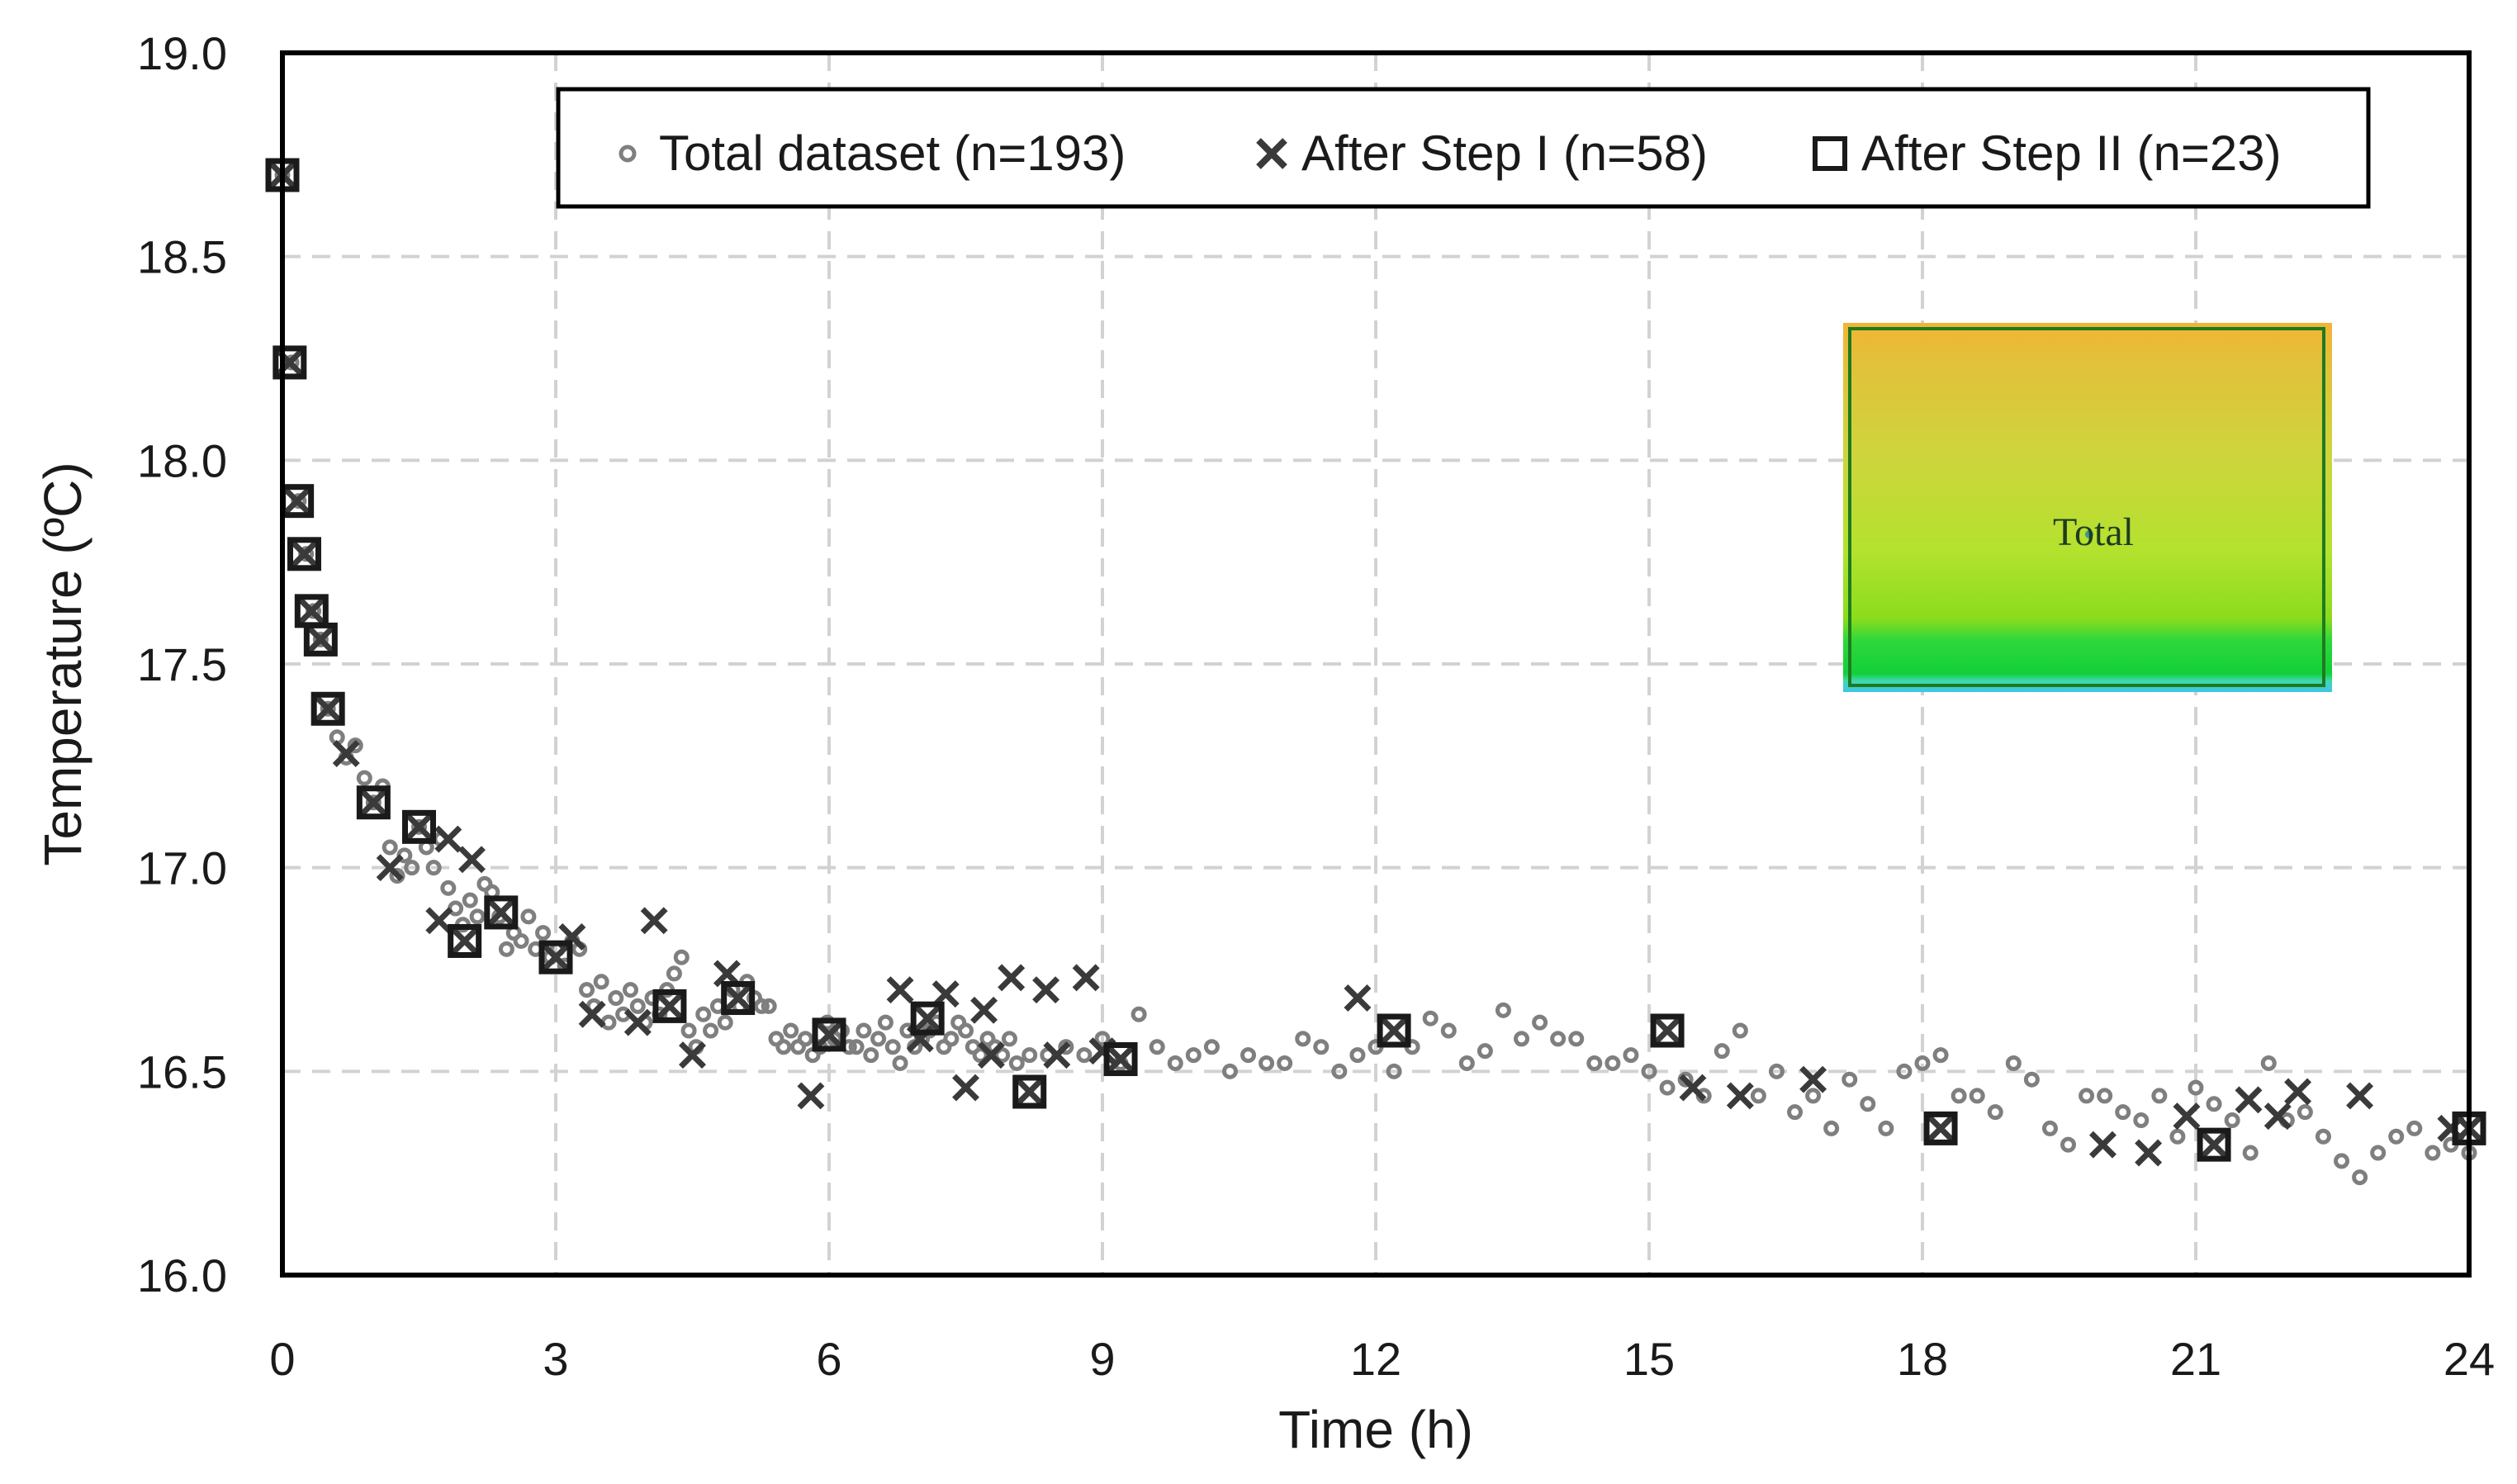 This screenshot has width=2517, height=1484. Describe the element at coordinates (182, 1071) in the screenshot. I see `y-tick-label: 16.5` at that location.